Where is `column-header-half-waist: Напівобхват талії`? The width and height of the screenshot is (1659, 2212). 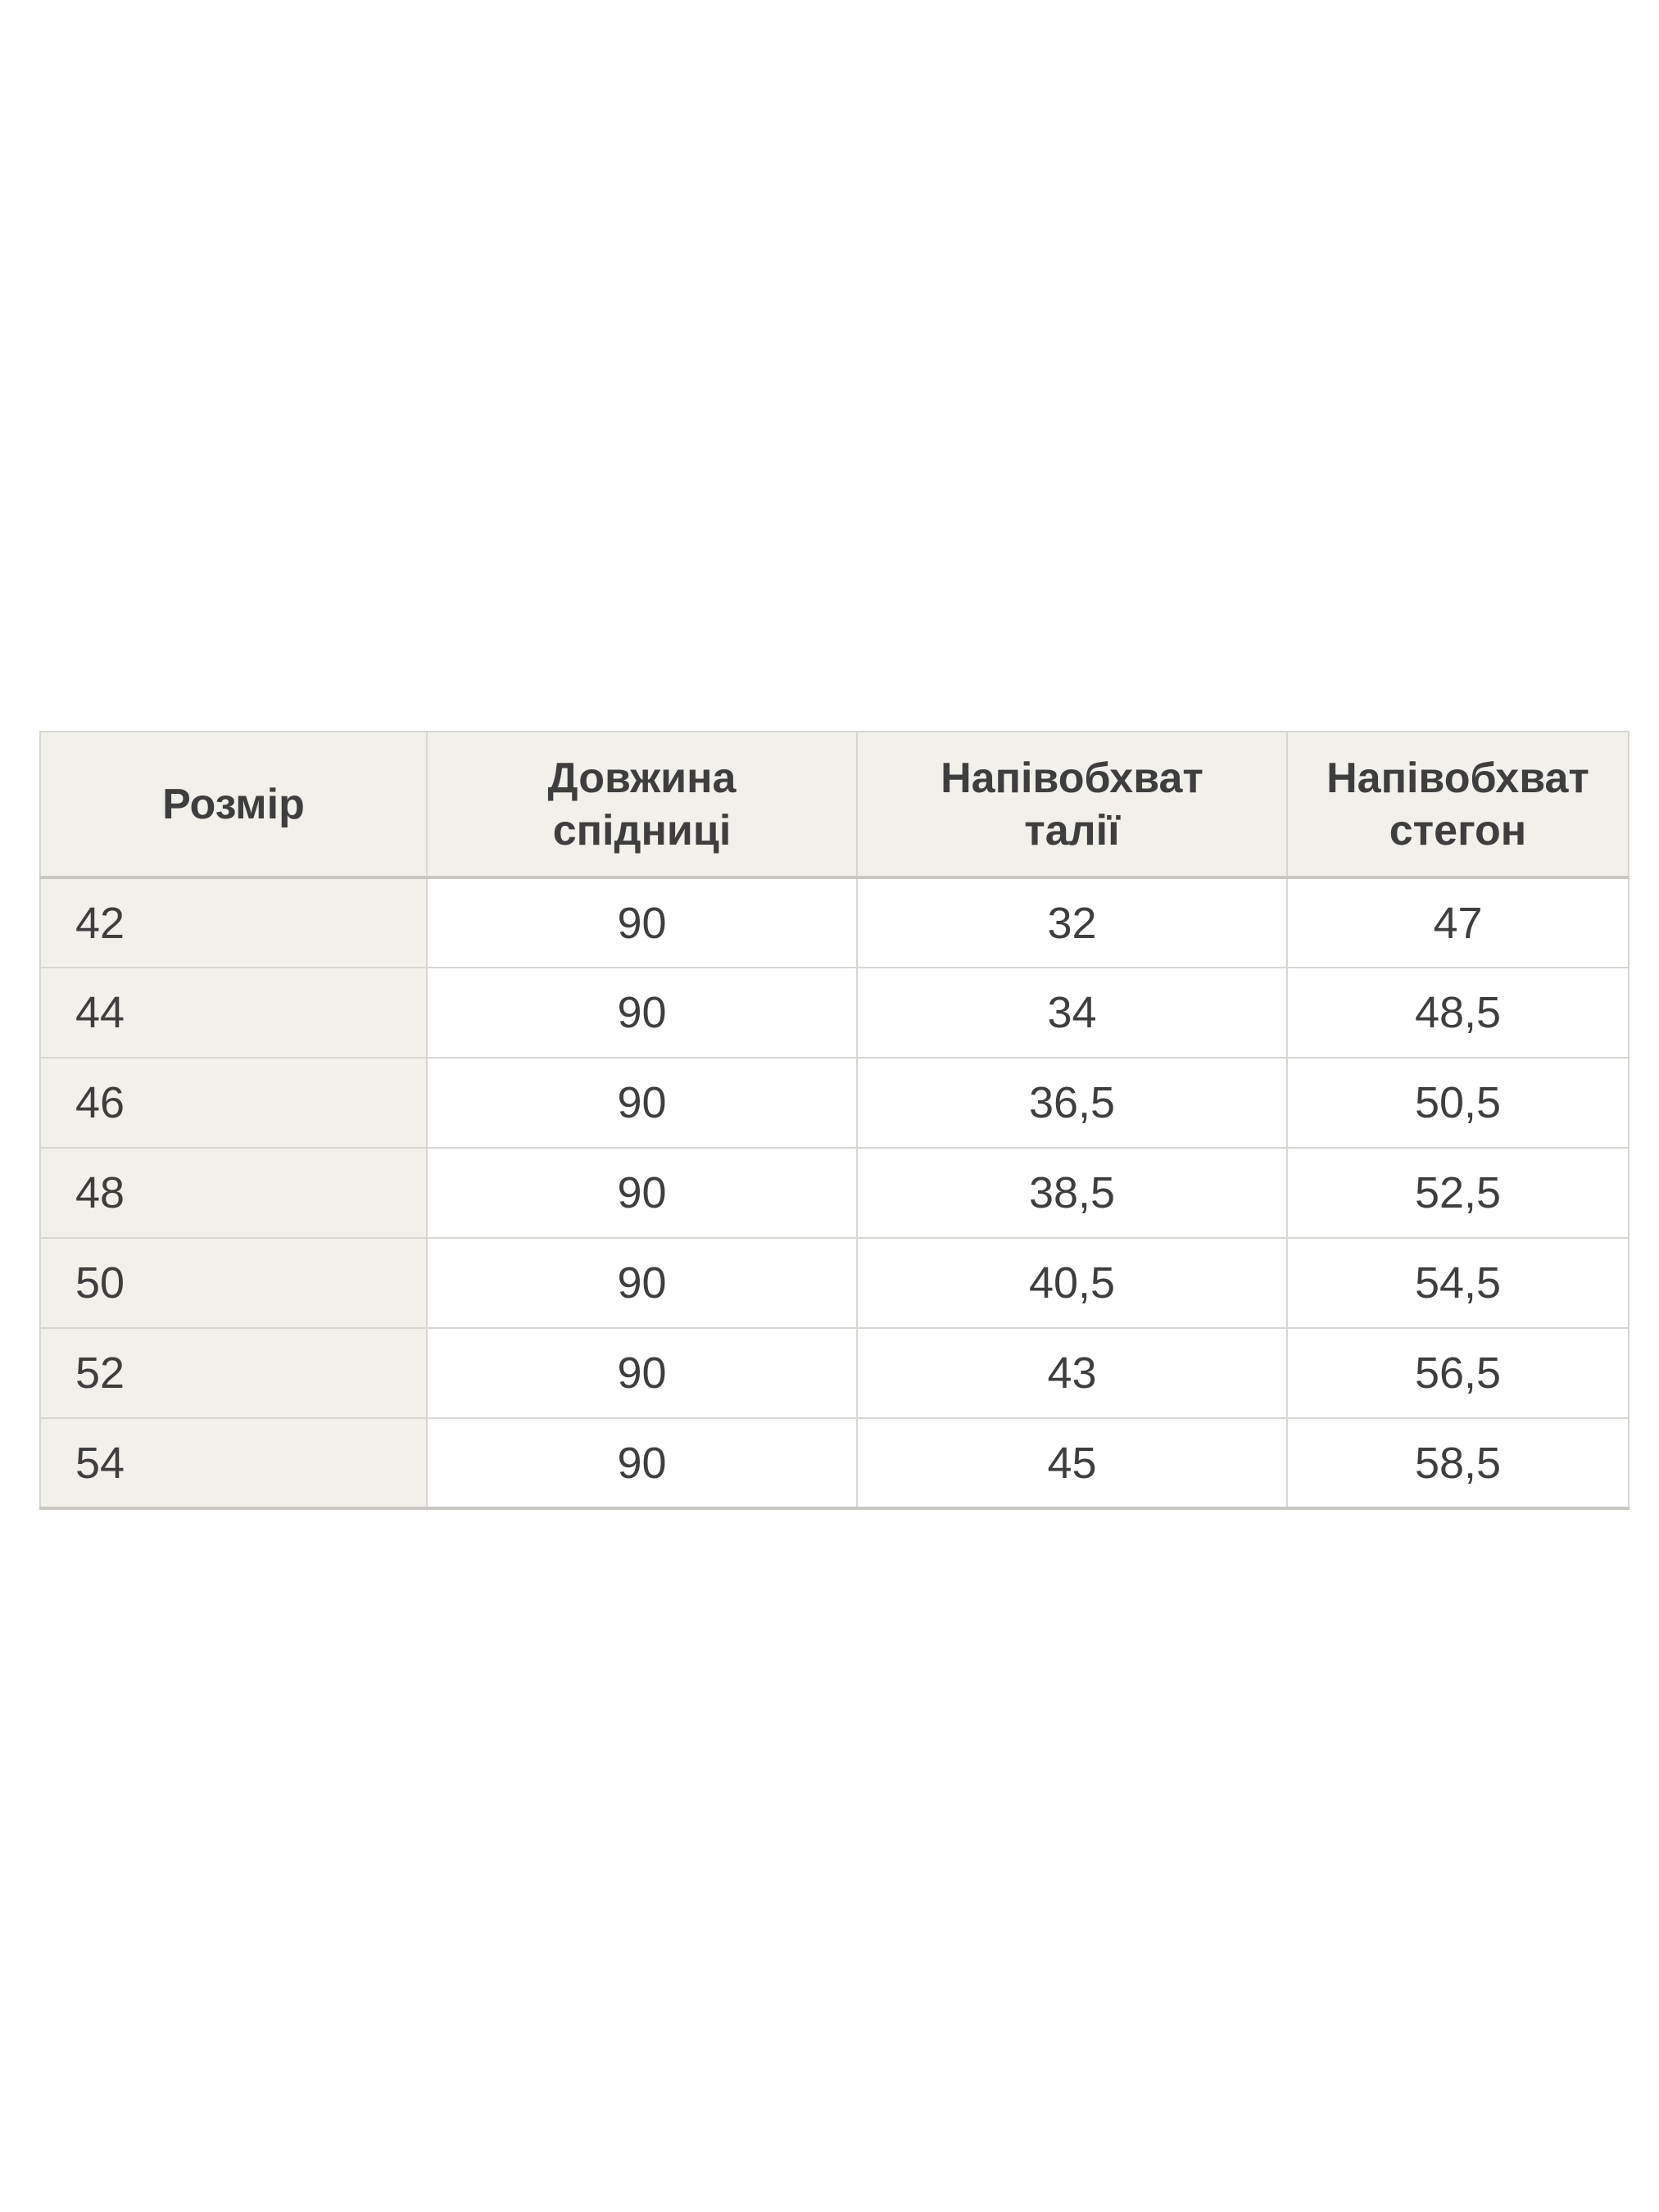 column-header-half-waist: Напівобхват талії is located at coordinates (1072, 805).